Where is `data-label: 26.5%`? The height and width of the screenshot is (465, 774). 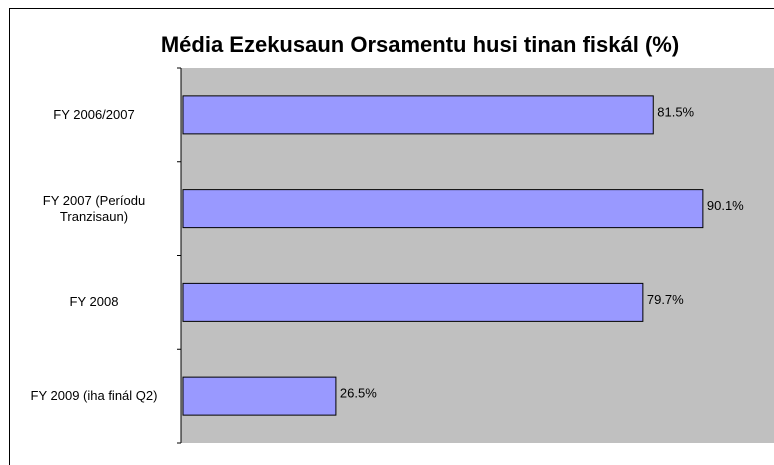 data-label: 26.5% is located at coordinates (358, 393).